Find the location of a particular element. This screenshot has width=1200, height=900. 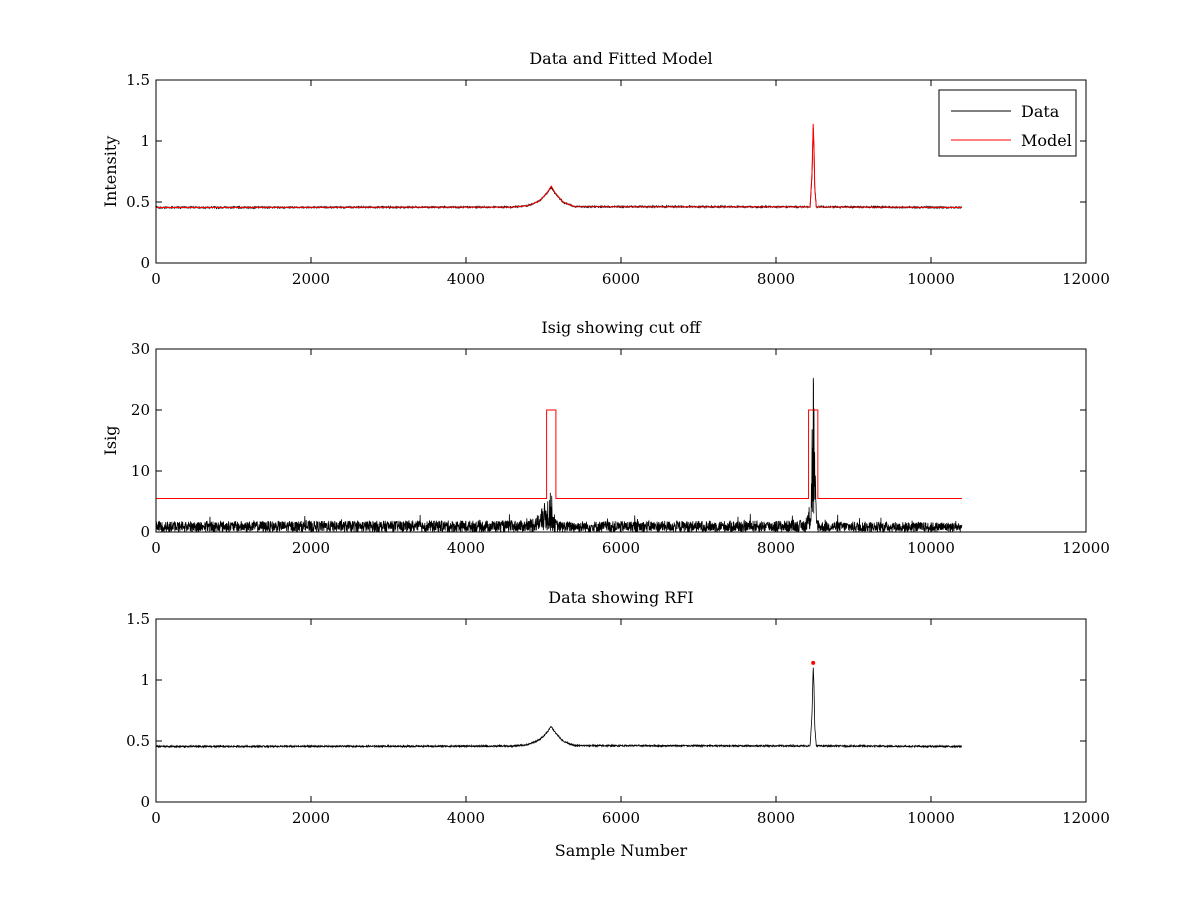

legend-box is located at coordinates (1007, 123).